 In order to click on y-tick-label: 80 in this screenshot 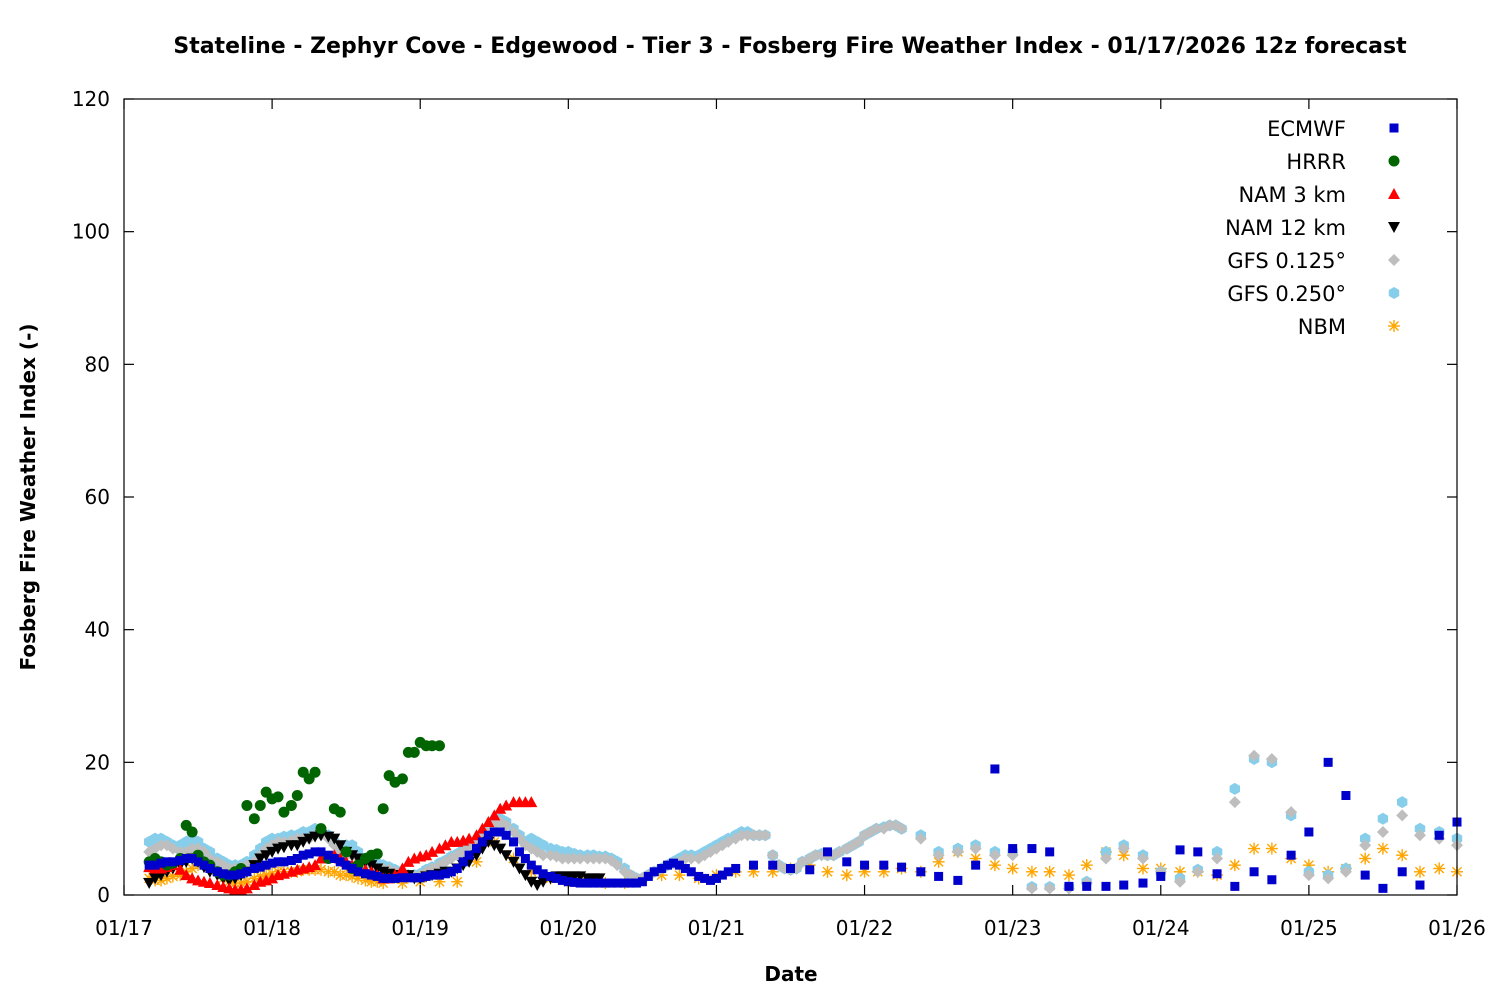, I will do `click(97, 364)`.